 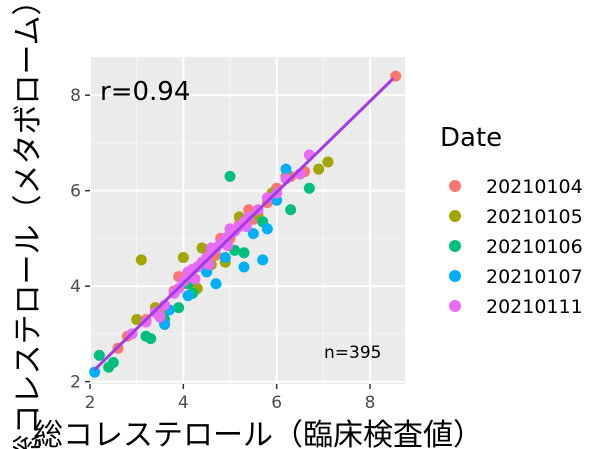 What do you see at coordinates (276, 403) in the screenshot?
I see `x-tick-label: 6` at bounding box center [276, 403].